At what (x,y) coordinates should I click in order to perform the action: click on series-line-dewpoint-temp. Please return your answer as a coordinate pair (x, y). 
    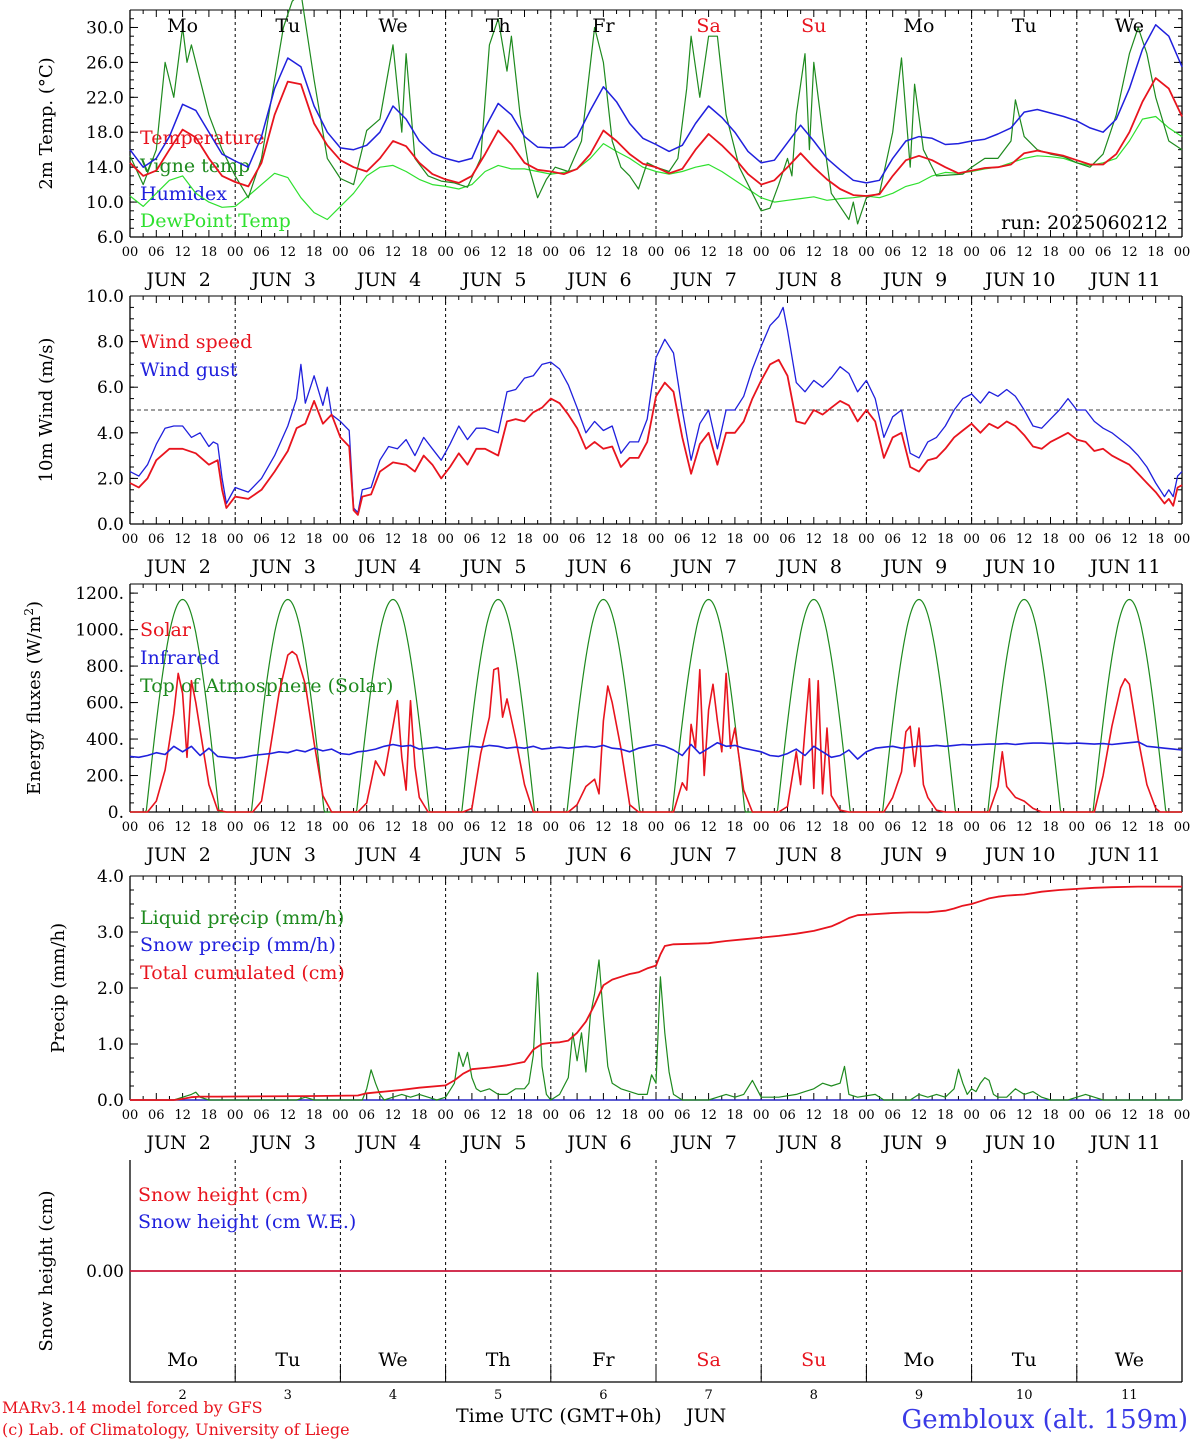
    Looking at the image, I should click on (656, 168).